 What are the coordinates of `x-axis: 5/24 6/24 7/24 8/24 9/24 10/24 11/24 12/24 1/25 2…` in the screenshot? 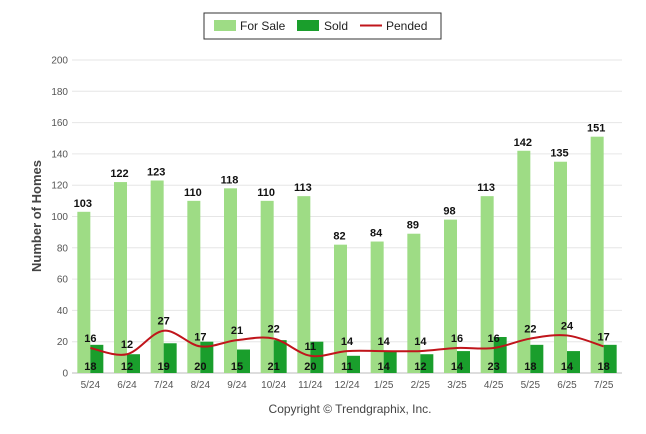 It's located at (347, 385).